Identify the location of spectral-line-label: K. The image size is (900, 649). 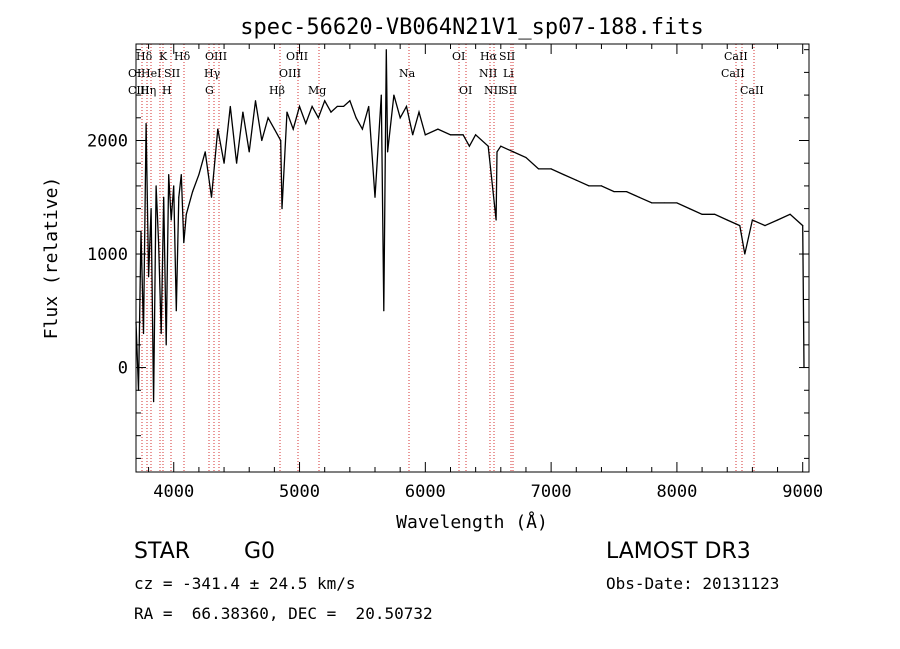
(163, 56).